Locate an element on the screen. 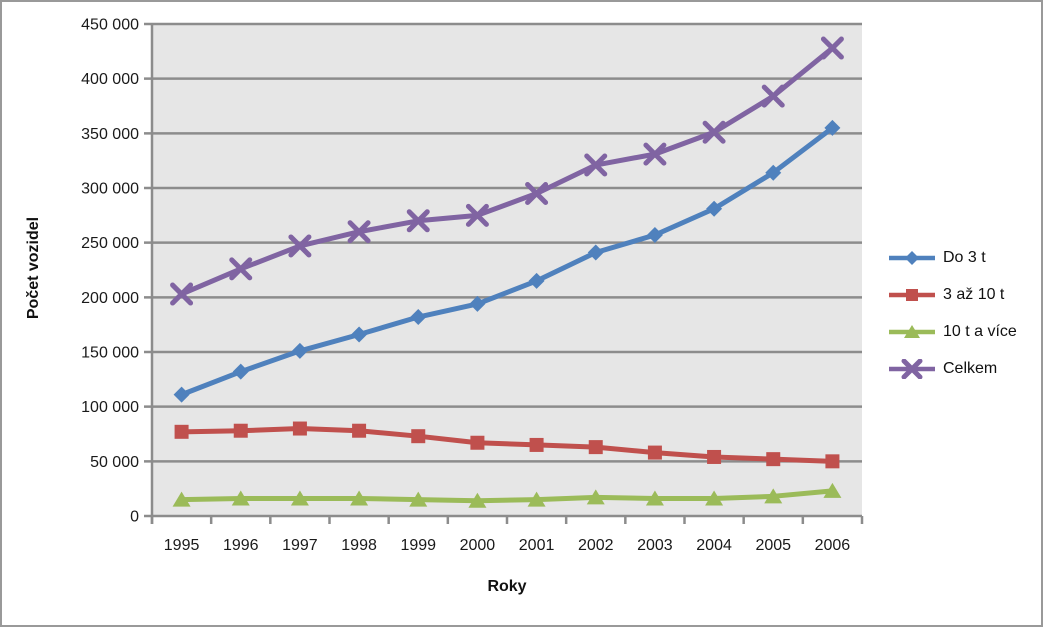  y-tick-label: 350 000 is located at coordinates (110, 134).